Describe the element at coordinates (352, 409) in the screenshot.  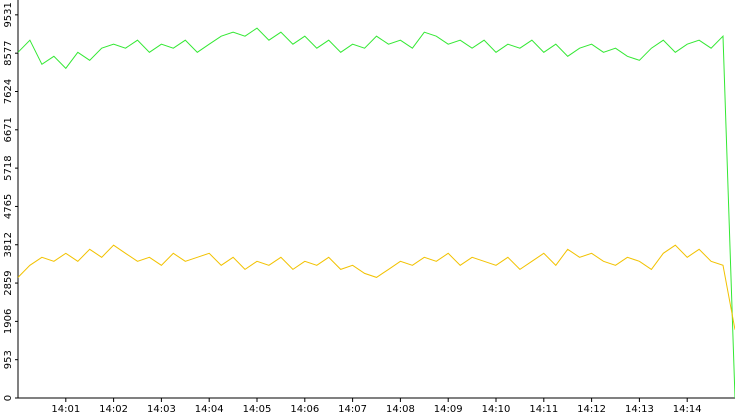
I see `x-tick-label: 14:07` at that location.